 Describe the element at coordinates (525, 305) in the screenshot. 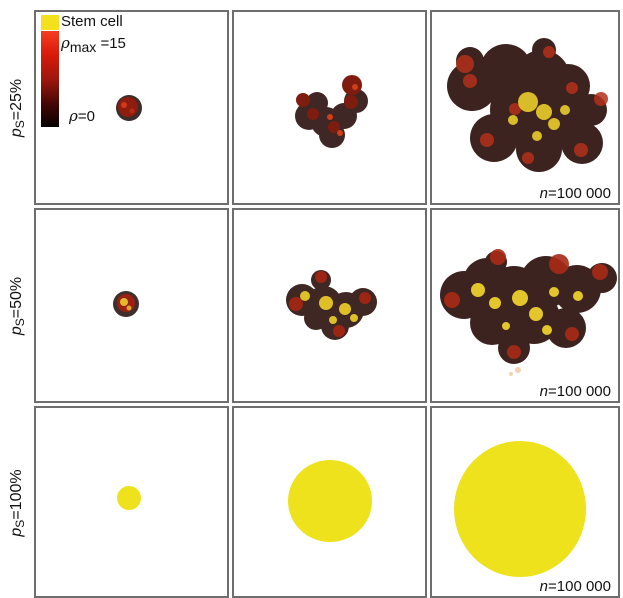

I see `panel-r2-c3: n=100 000` at that location.